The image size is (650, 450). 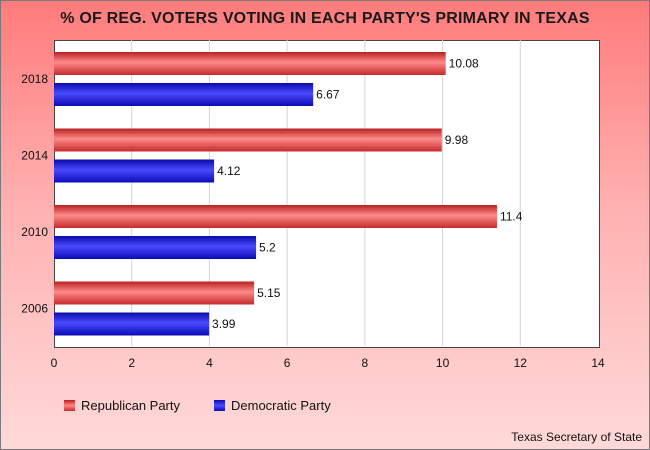 What do you see at coordinates (69, 405) in the screenshot?
I see `legend-swatch-republican` at bounding box center [69, 405].